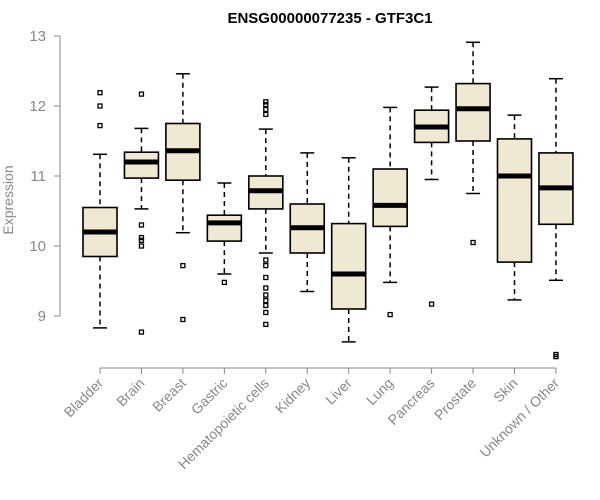 Image resolution: width=600 pixels, height=500 pixels. What do you see at coordinates (37, 106) in the screenshot?
I see `y-tick-label: 12` at bounding box center [37, 106].